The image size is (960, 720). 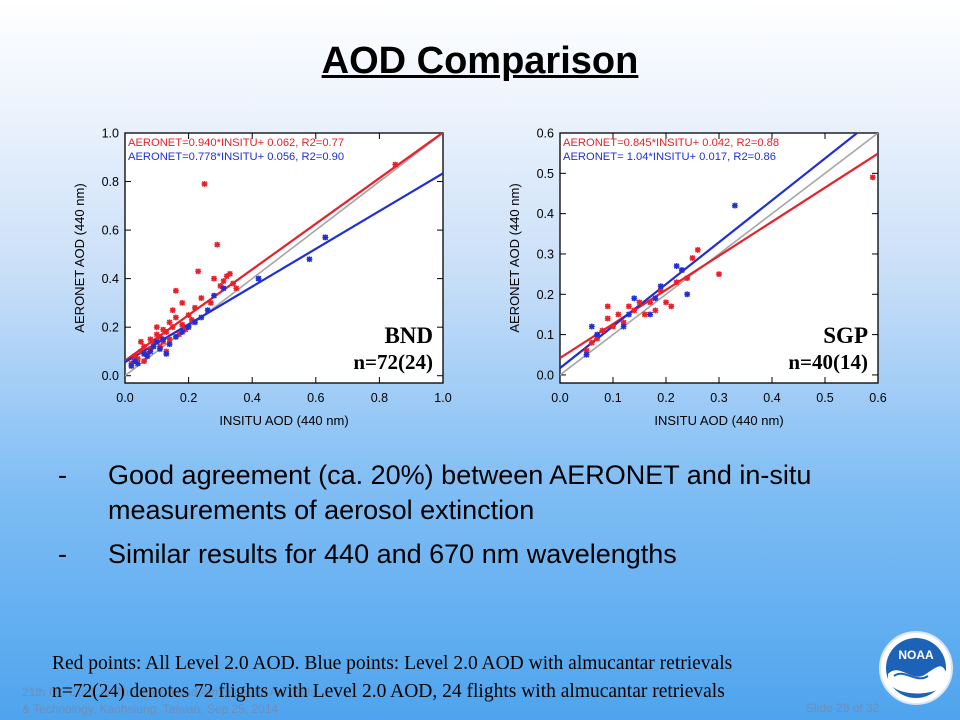 I want to click on site-label: SGP, so click(x=845, y=335).